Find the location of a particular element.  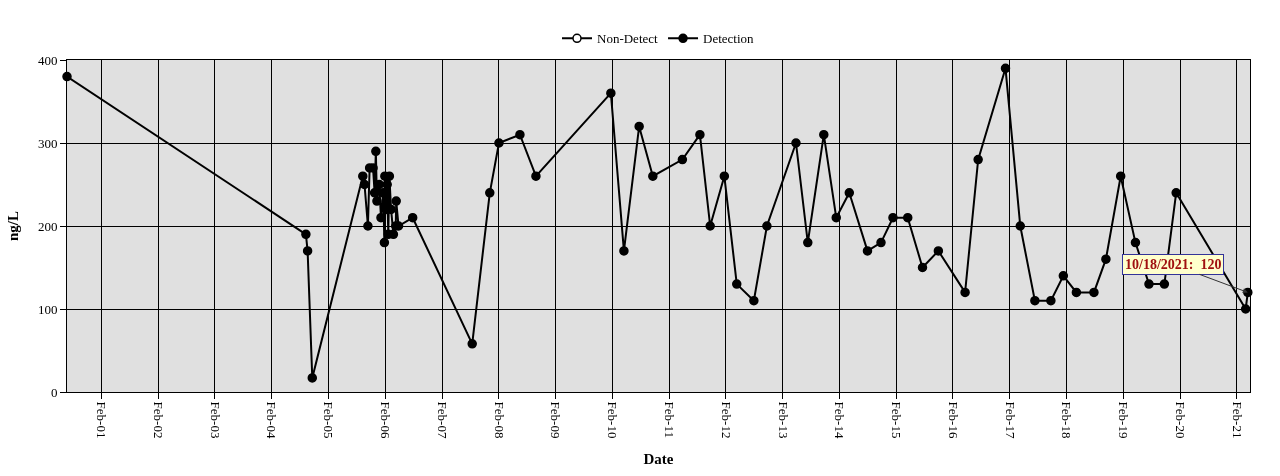

x-tick-label: Feb-17 is located at coordinates (1010, 420).